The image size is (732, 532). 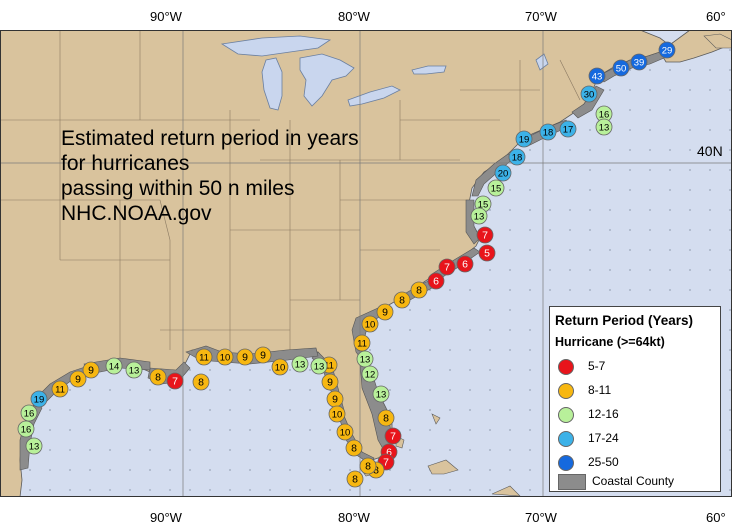 What do you see at coordinates (384, 73) in the screenshot?
I see `great-lakes` at bounding box center [384, 73].